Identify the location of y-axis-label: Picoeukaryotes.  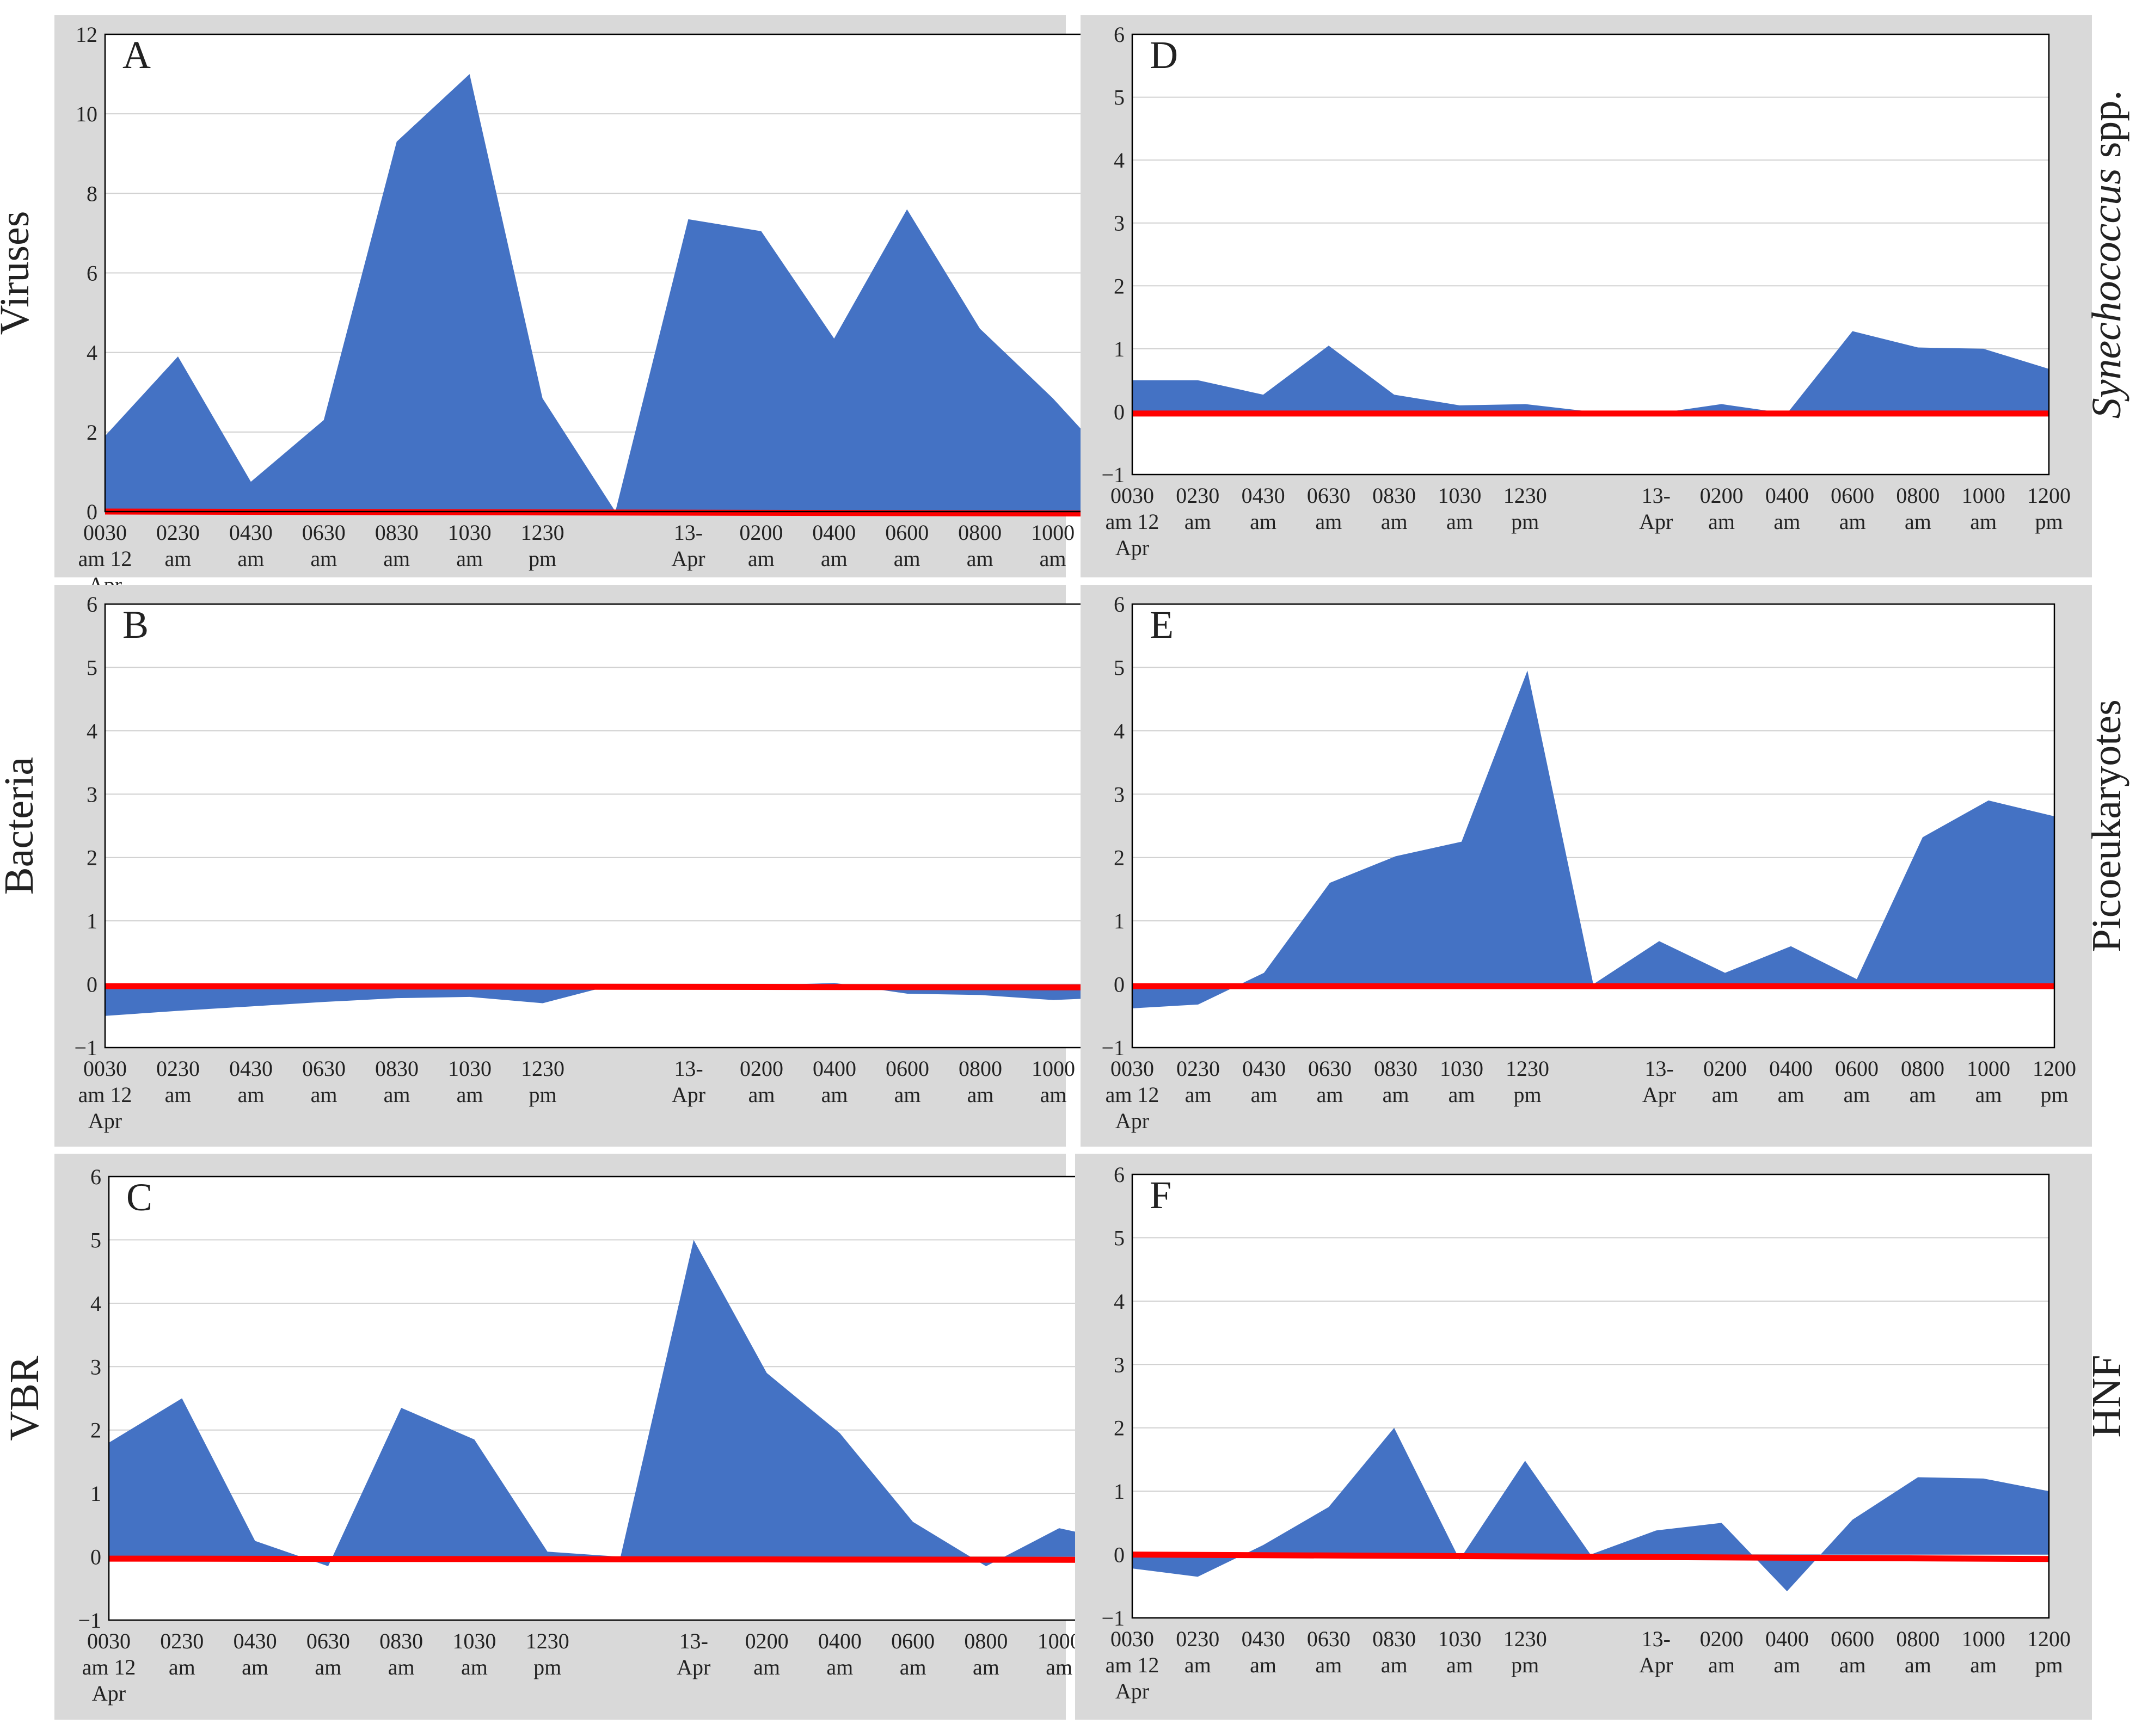
(2106, 825).